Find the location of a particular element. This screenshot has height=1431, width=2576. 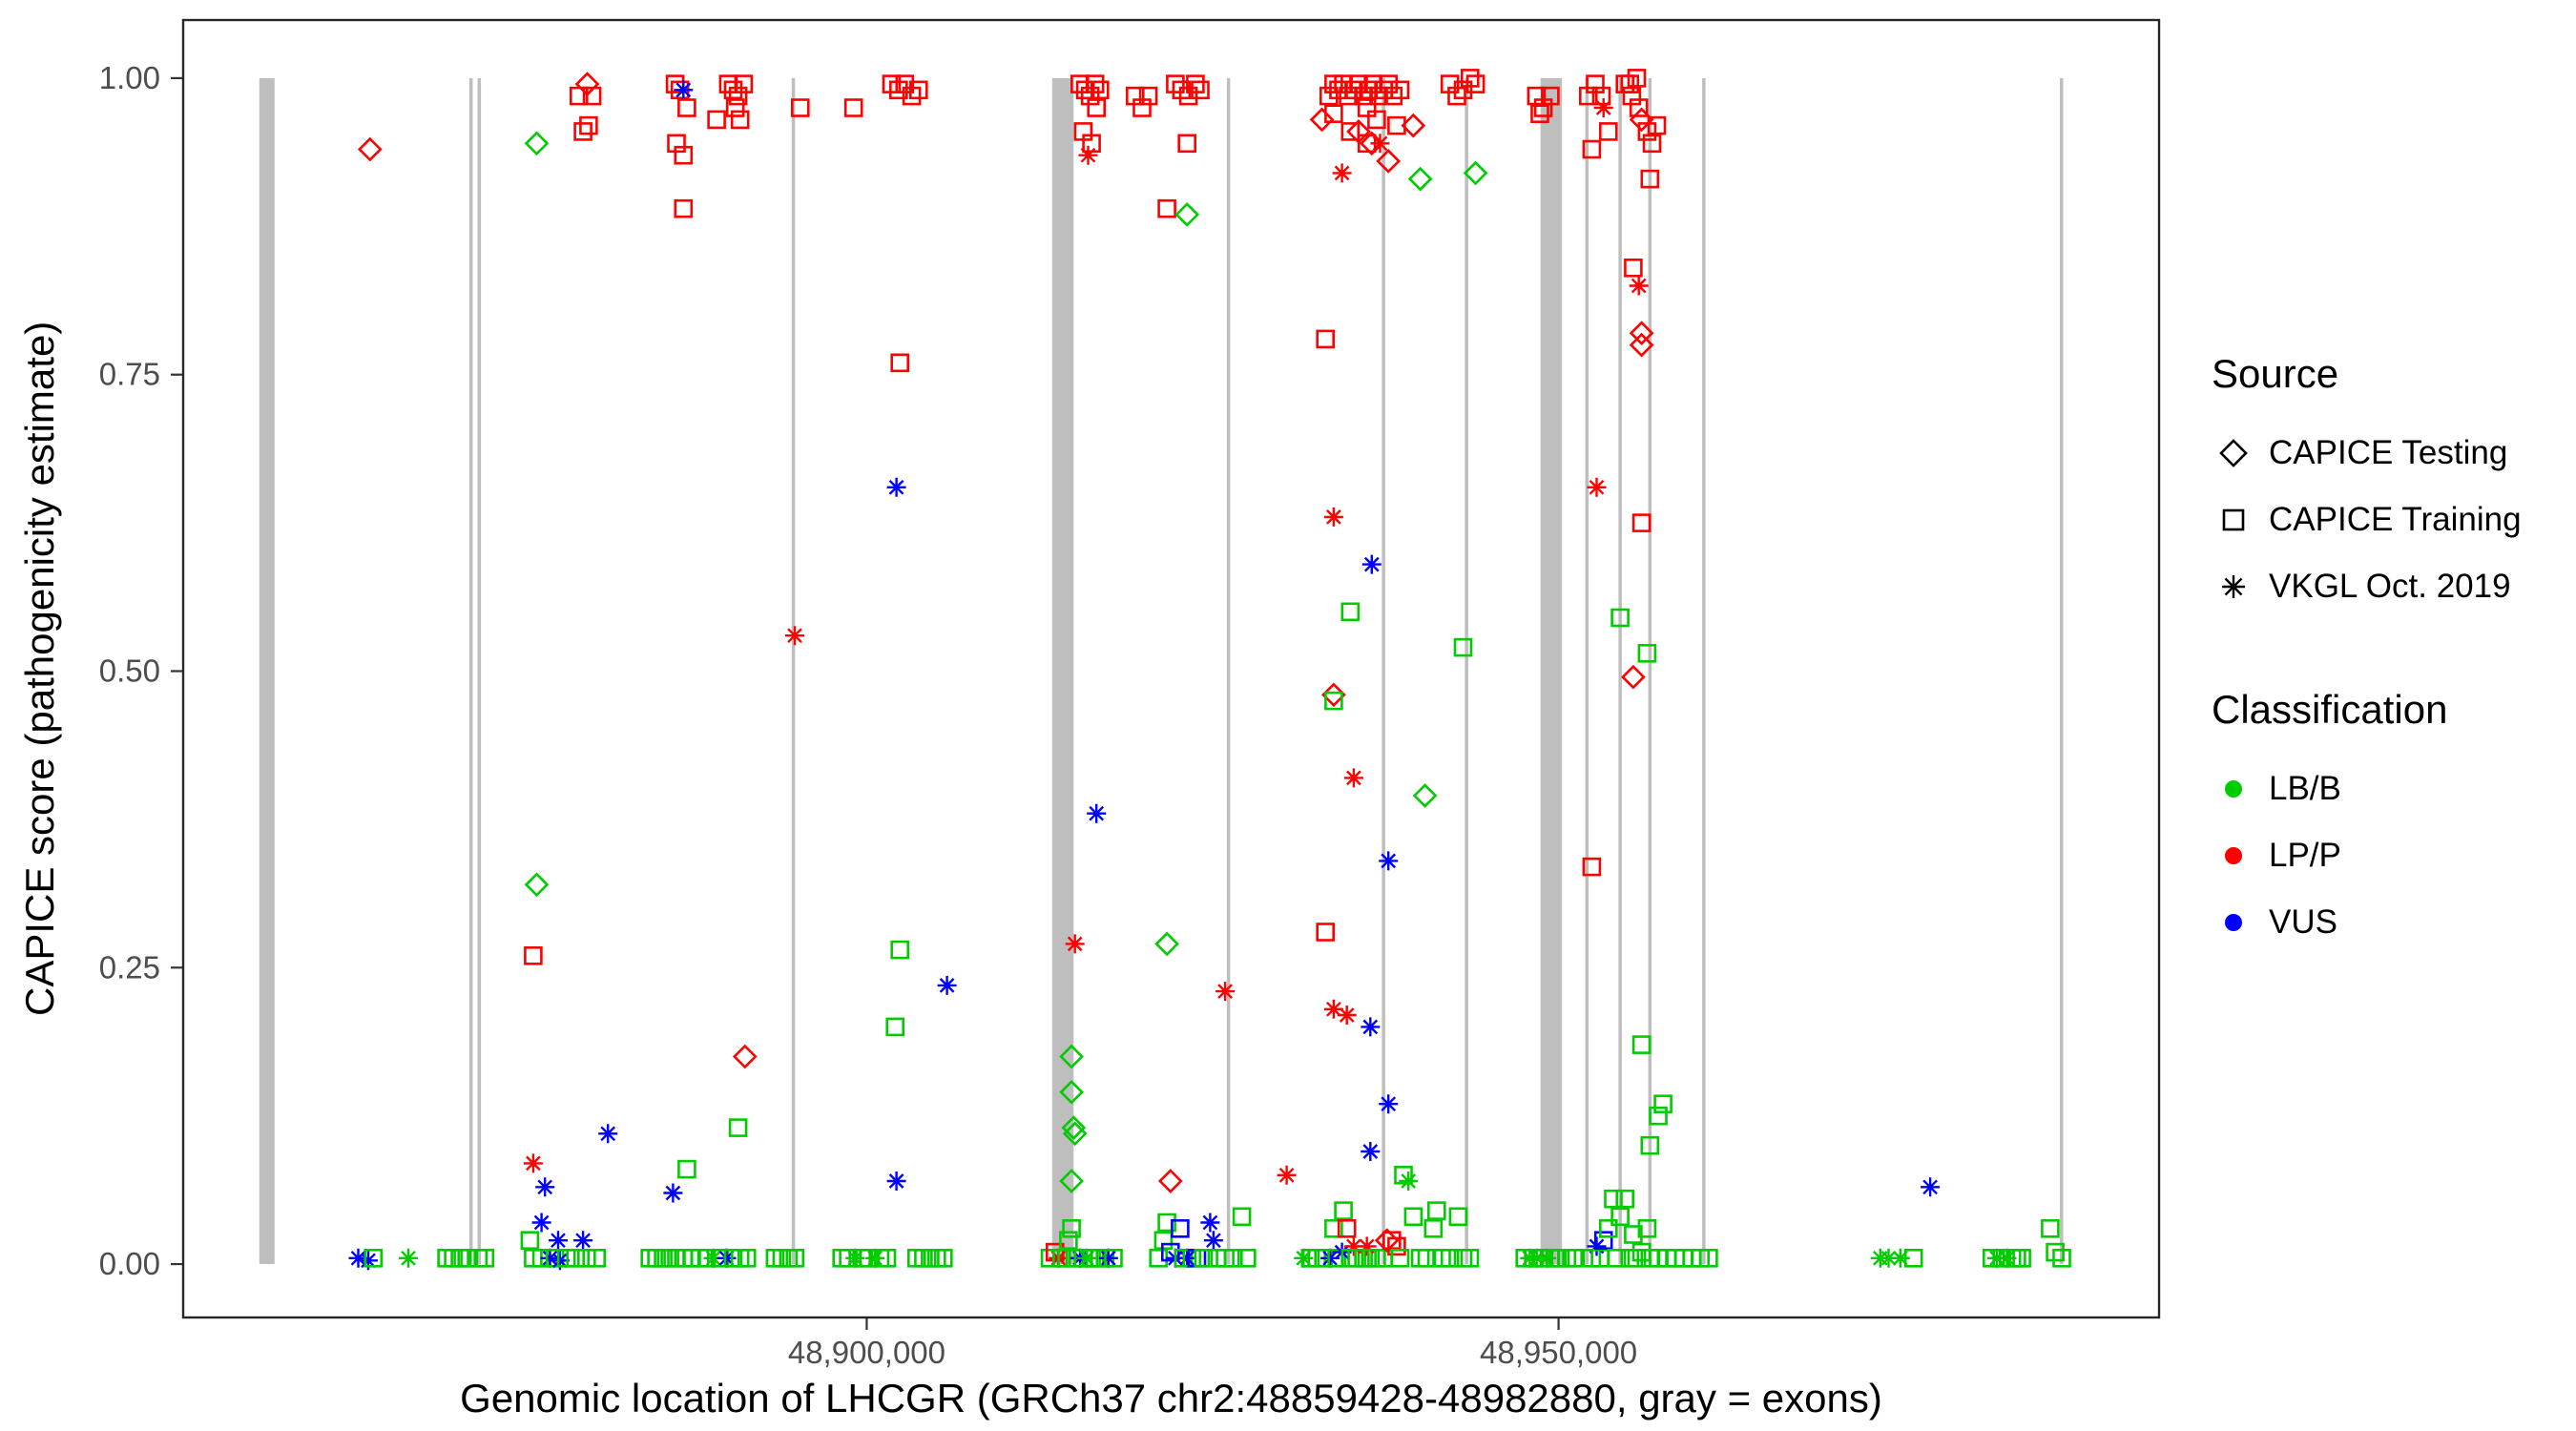

legend-item-label: CAPICE Testing is located at coordinates (2388, 452).